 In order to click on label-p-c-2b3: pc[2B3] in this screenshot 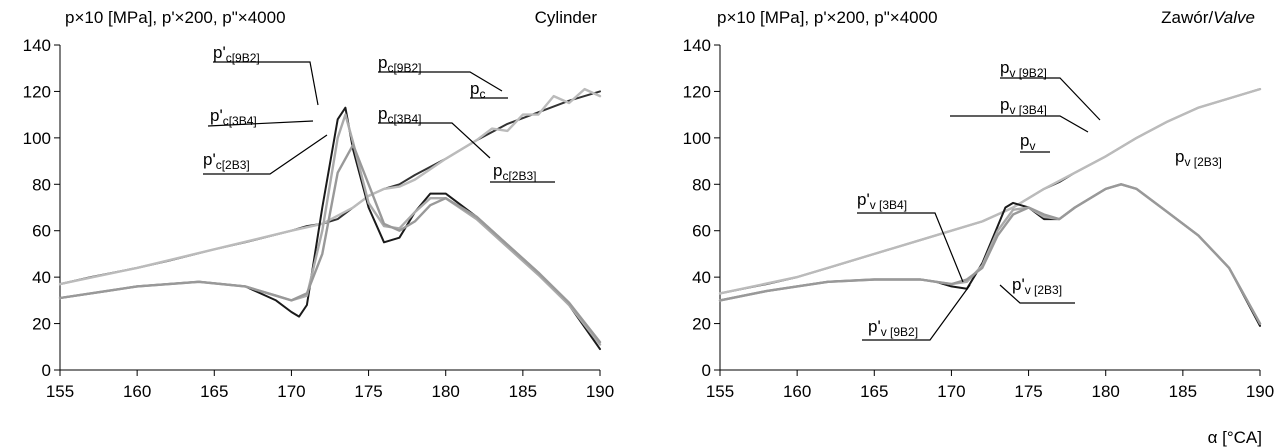, I will do `click(515, 172)`.